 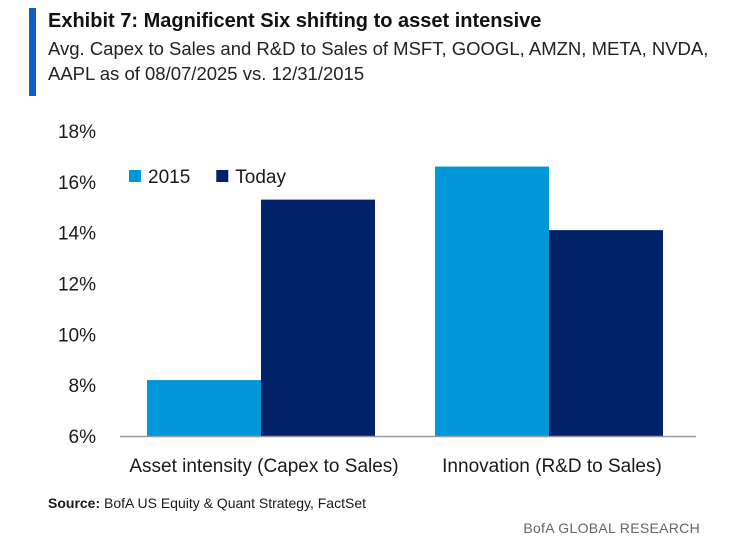 What do you see at coordinates (552, 466) in the screenshot?
I see `x-category-label: Innovation (R&D to Sales)` at bounding box center [552, 466].